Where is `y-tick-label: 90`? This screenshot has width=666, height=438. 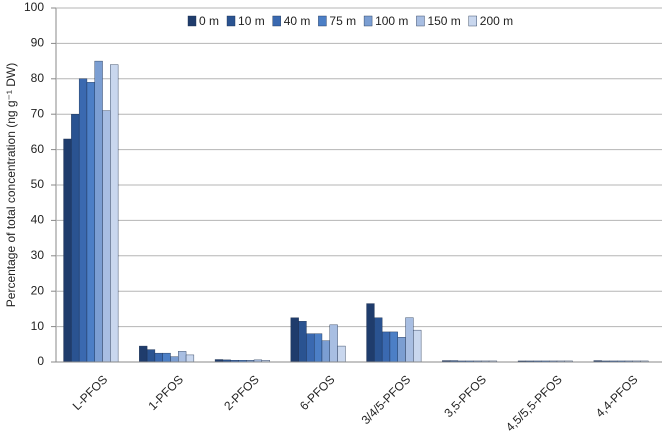 y-tick-label: 90 is located at coordinates (38, 43).